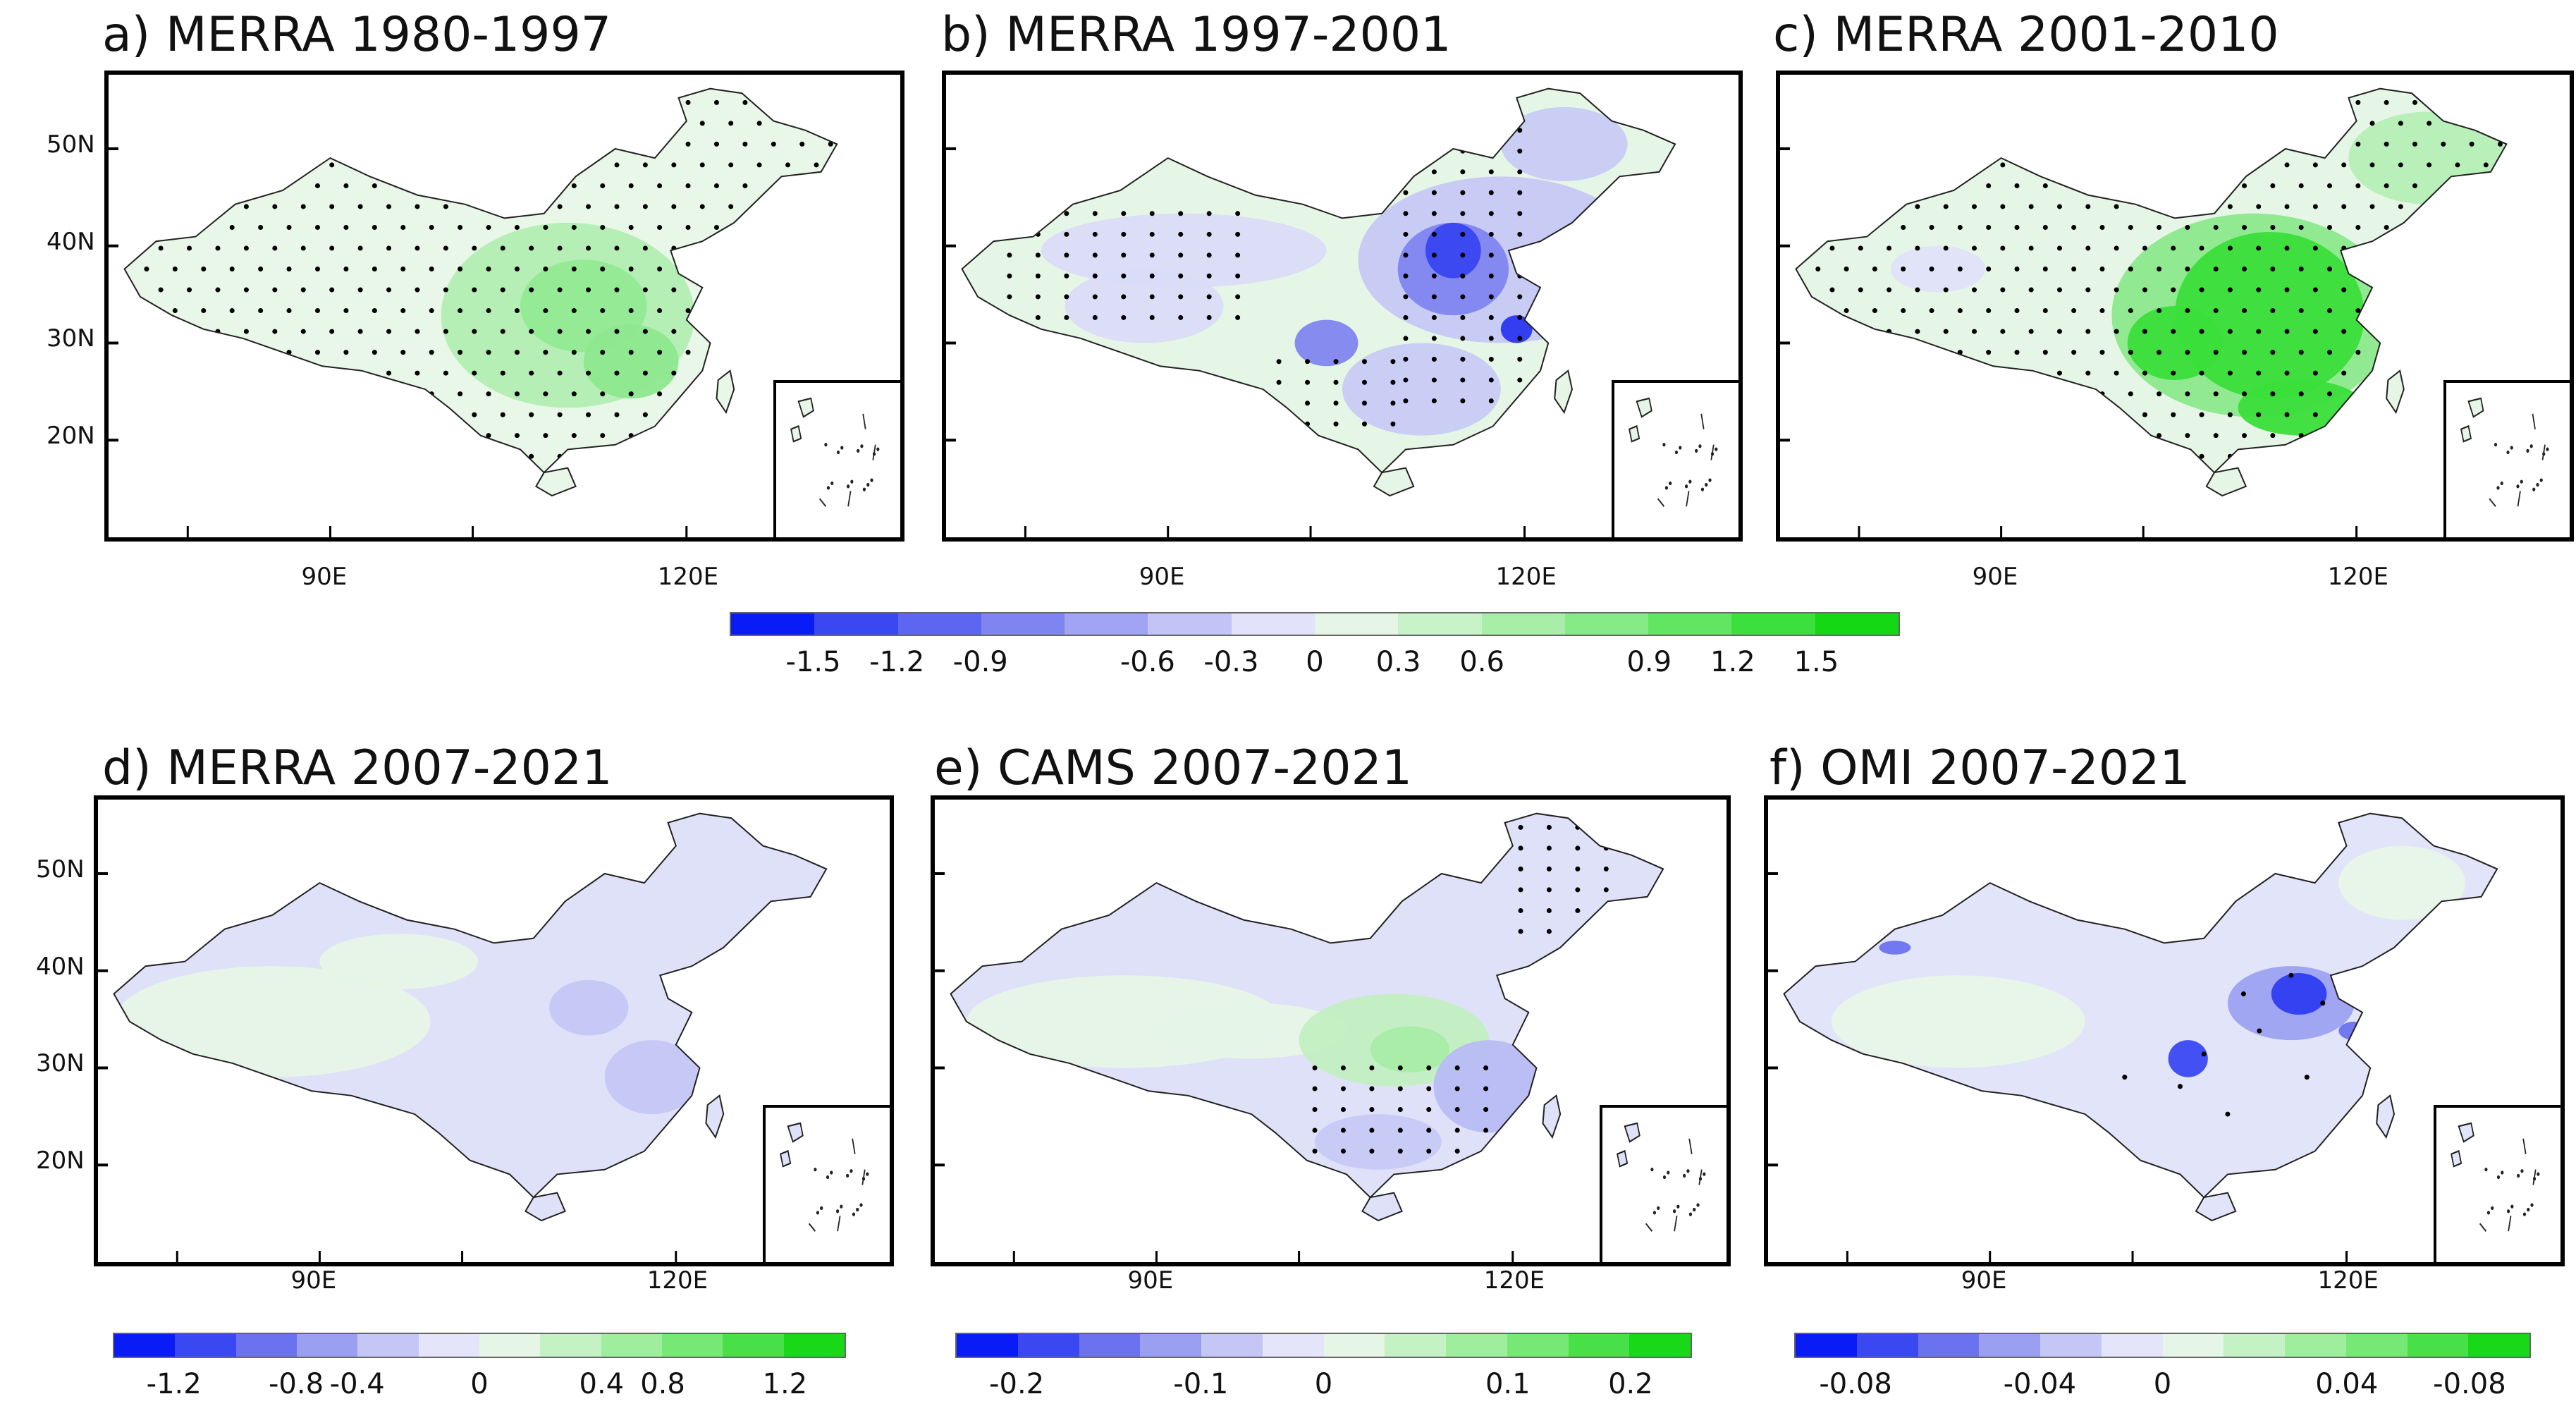 The width and height of the screenshot is (2576, 1406). Describe the element at coordinates (1649, 662) in the screenshot. I see `colorbar-label: 0.9` at that location.